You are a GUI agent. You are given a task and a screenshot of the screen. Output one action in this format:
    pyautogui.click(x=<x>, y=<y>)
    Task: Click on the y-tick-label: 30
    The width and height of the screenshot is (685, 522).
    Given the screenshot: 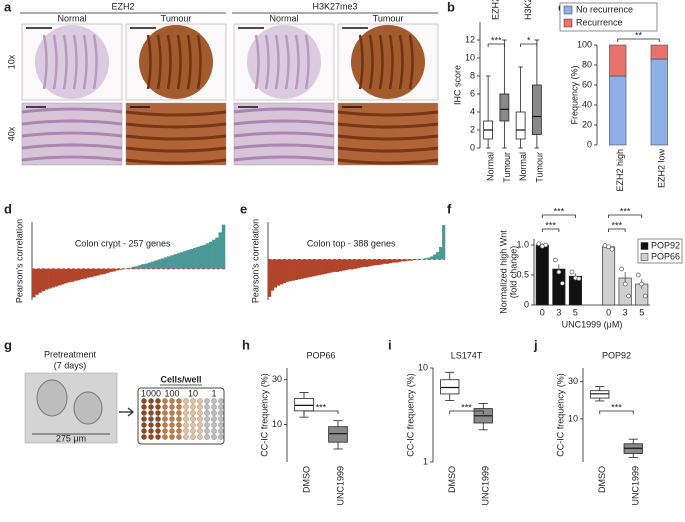 What is the action you would take?
    pyautogui.click(x=277, y=379)
    